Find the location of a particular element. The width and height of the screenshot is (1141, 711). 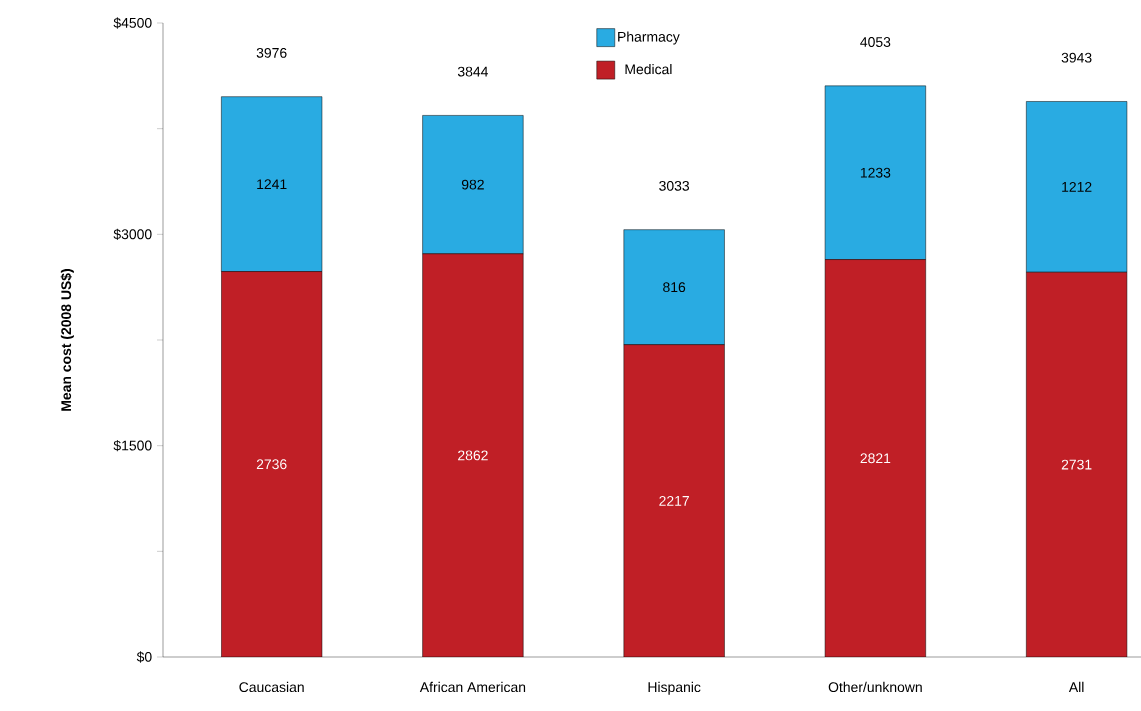

data-label: 2731 is located at coordinates (1076, 464).